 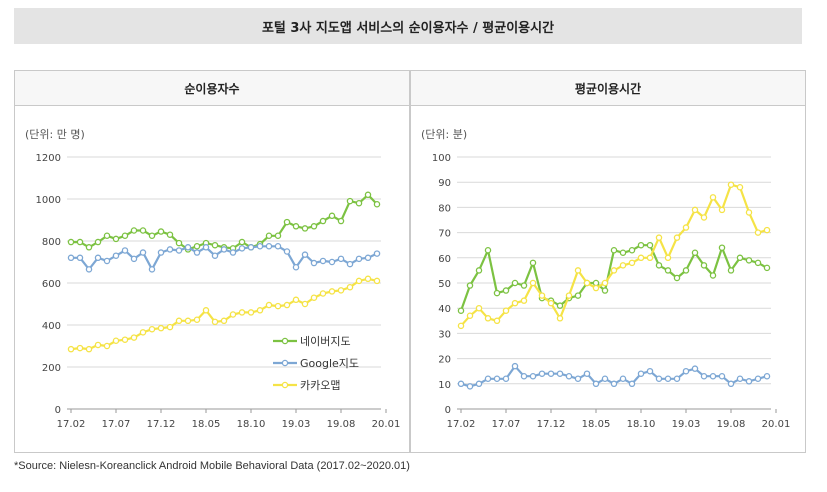 What do you see at coordinates (444, 234) in the screenshot?
I see `y-tick-label: 70` at bounding box center [444, 234].